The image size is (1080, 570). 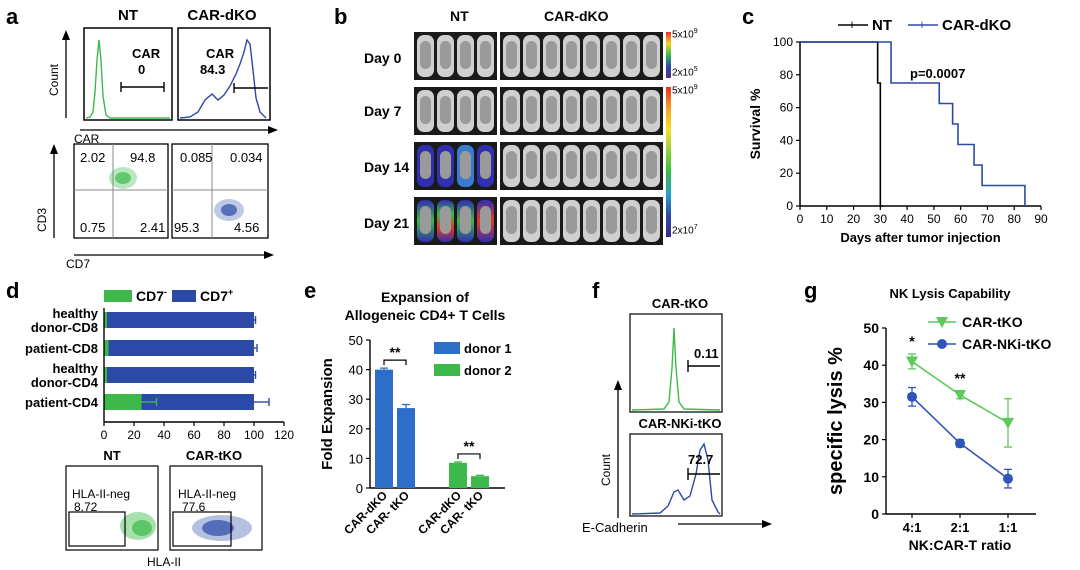 What do you see at coordinates (942, 322) in the screenshot?
I see `g-legend-car-tko-marker` at bounding box center [942, 322].